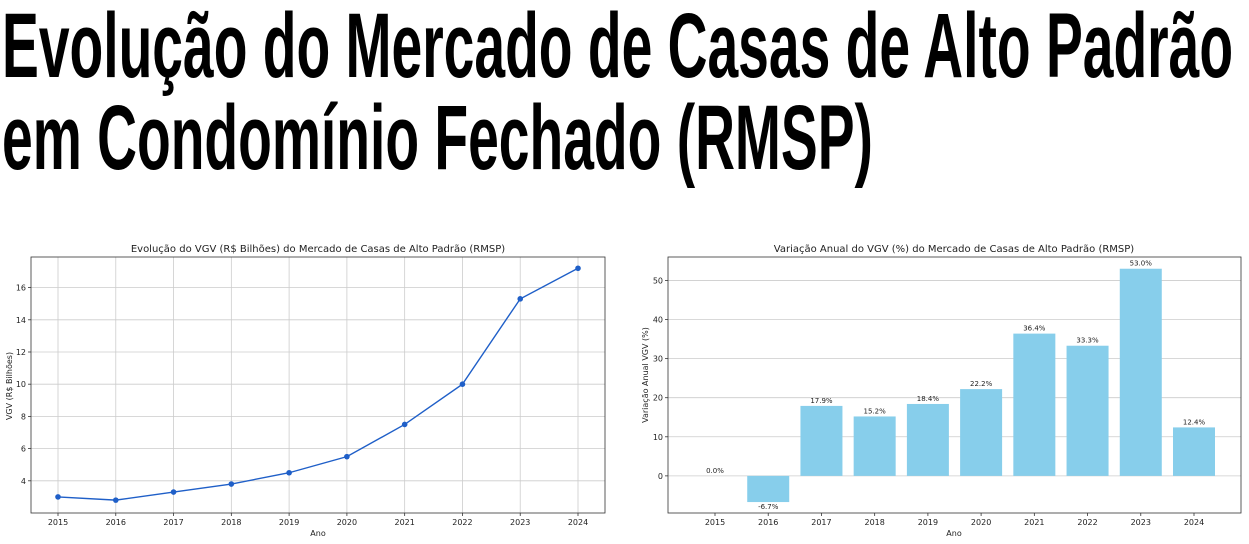 This screenshot has width=1249, height=544. I want to click on bar-chart-data-label: -6.7%, so click(768, 507).